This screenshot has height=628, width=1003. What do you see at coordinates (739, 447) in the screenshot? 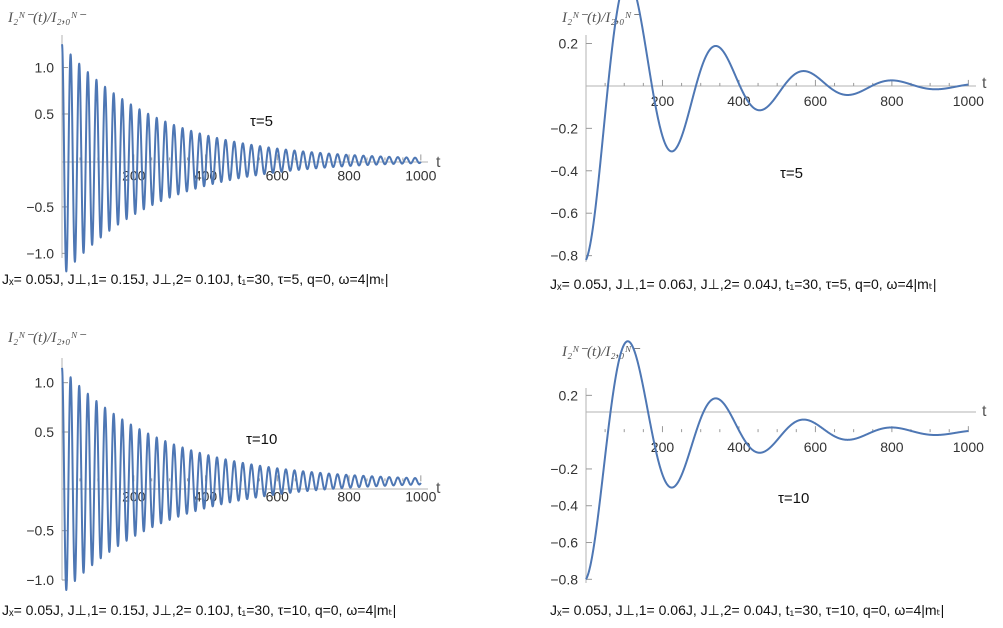
I see `x-tick-label: 400` at bounding box center [739, 447].